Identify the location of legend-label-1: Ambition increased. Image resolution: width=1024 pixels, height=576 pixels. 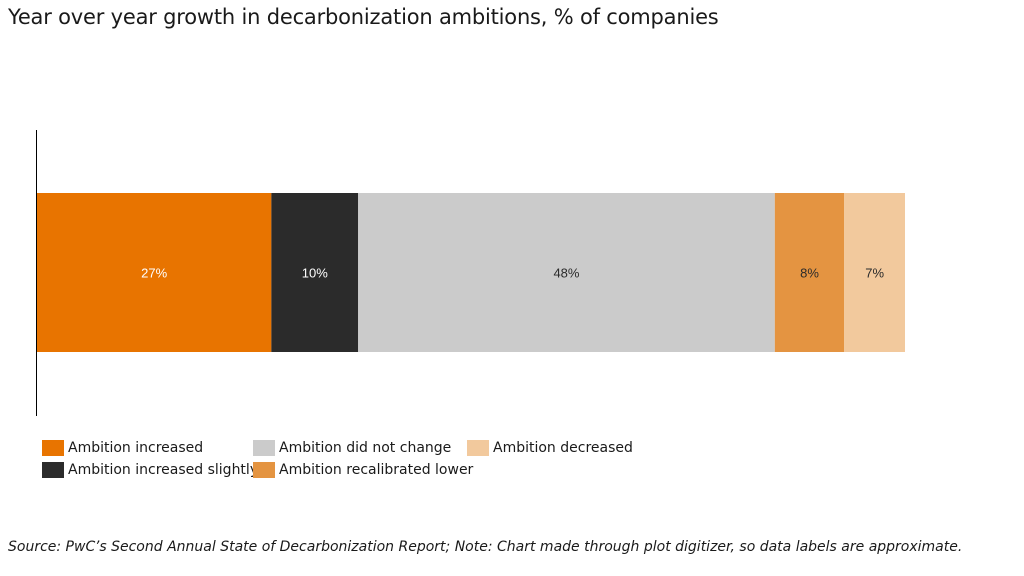
(136, 448).